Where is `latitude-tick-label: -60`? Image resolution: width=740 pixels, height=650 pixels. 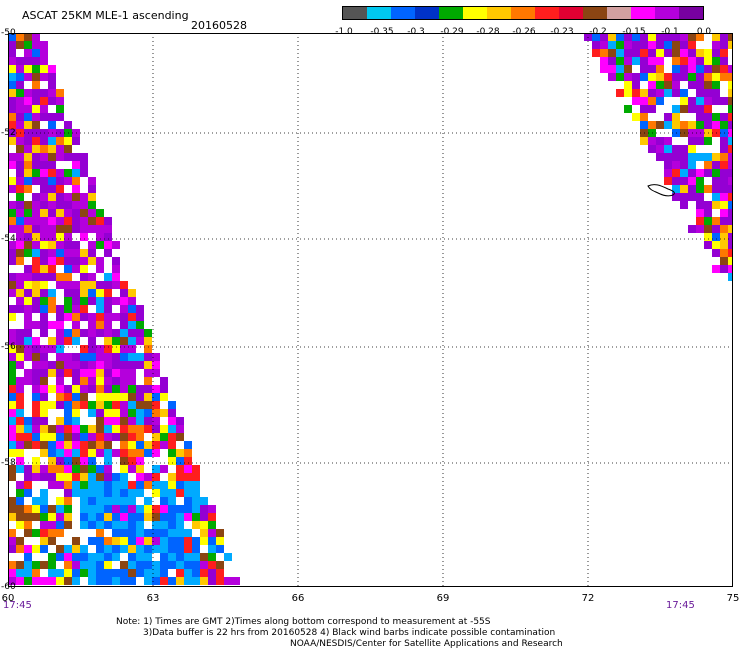
latitude-tick-label: -60 is located at coordinates (8, 587).